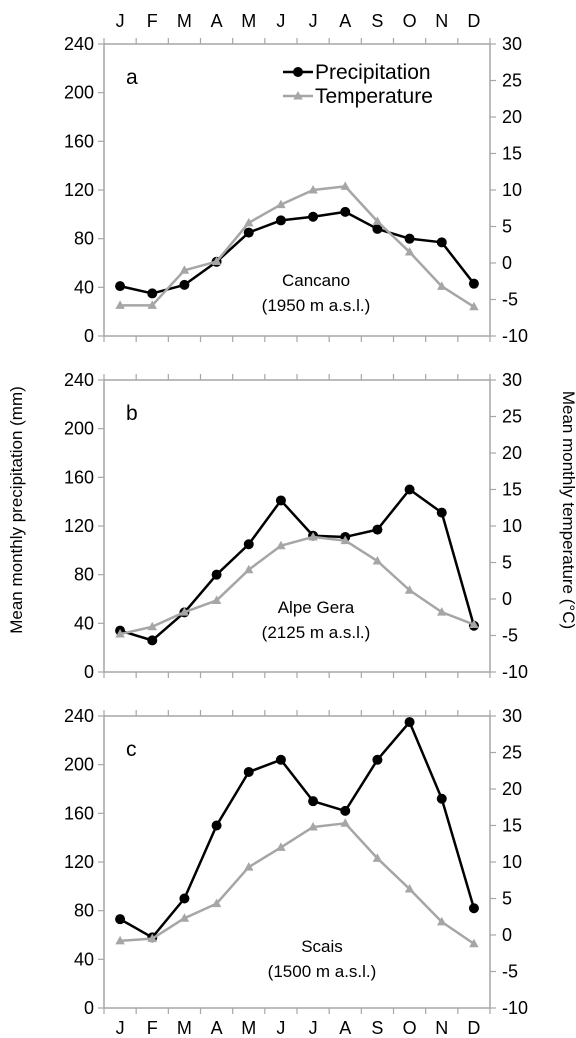  I want to click on month-label-bottom: A, so click(345, 1028).